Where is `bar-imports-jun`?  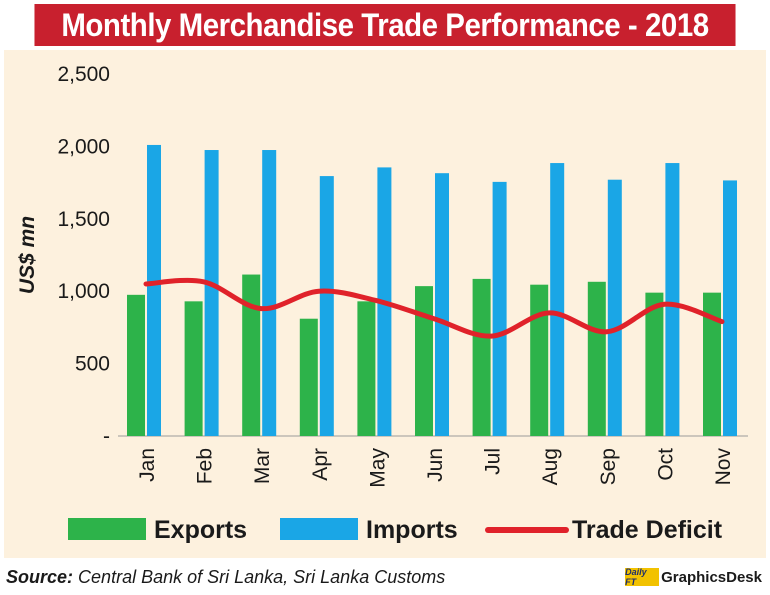
bar-imports-jun is located at coordinates (442, 305).